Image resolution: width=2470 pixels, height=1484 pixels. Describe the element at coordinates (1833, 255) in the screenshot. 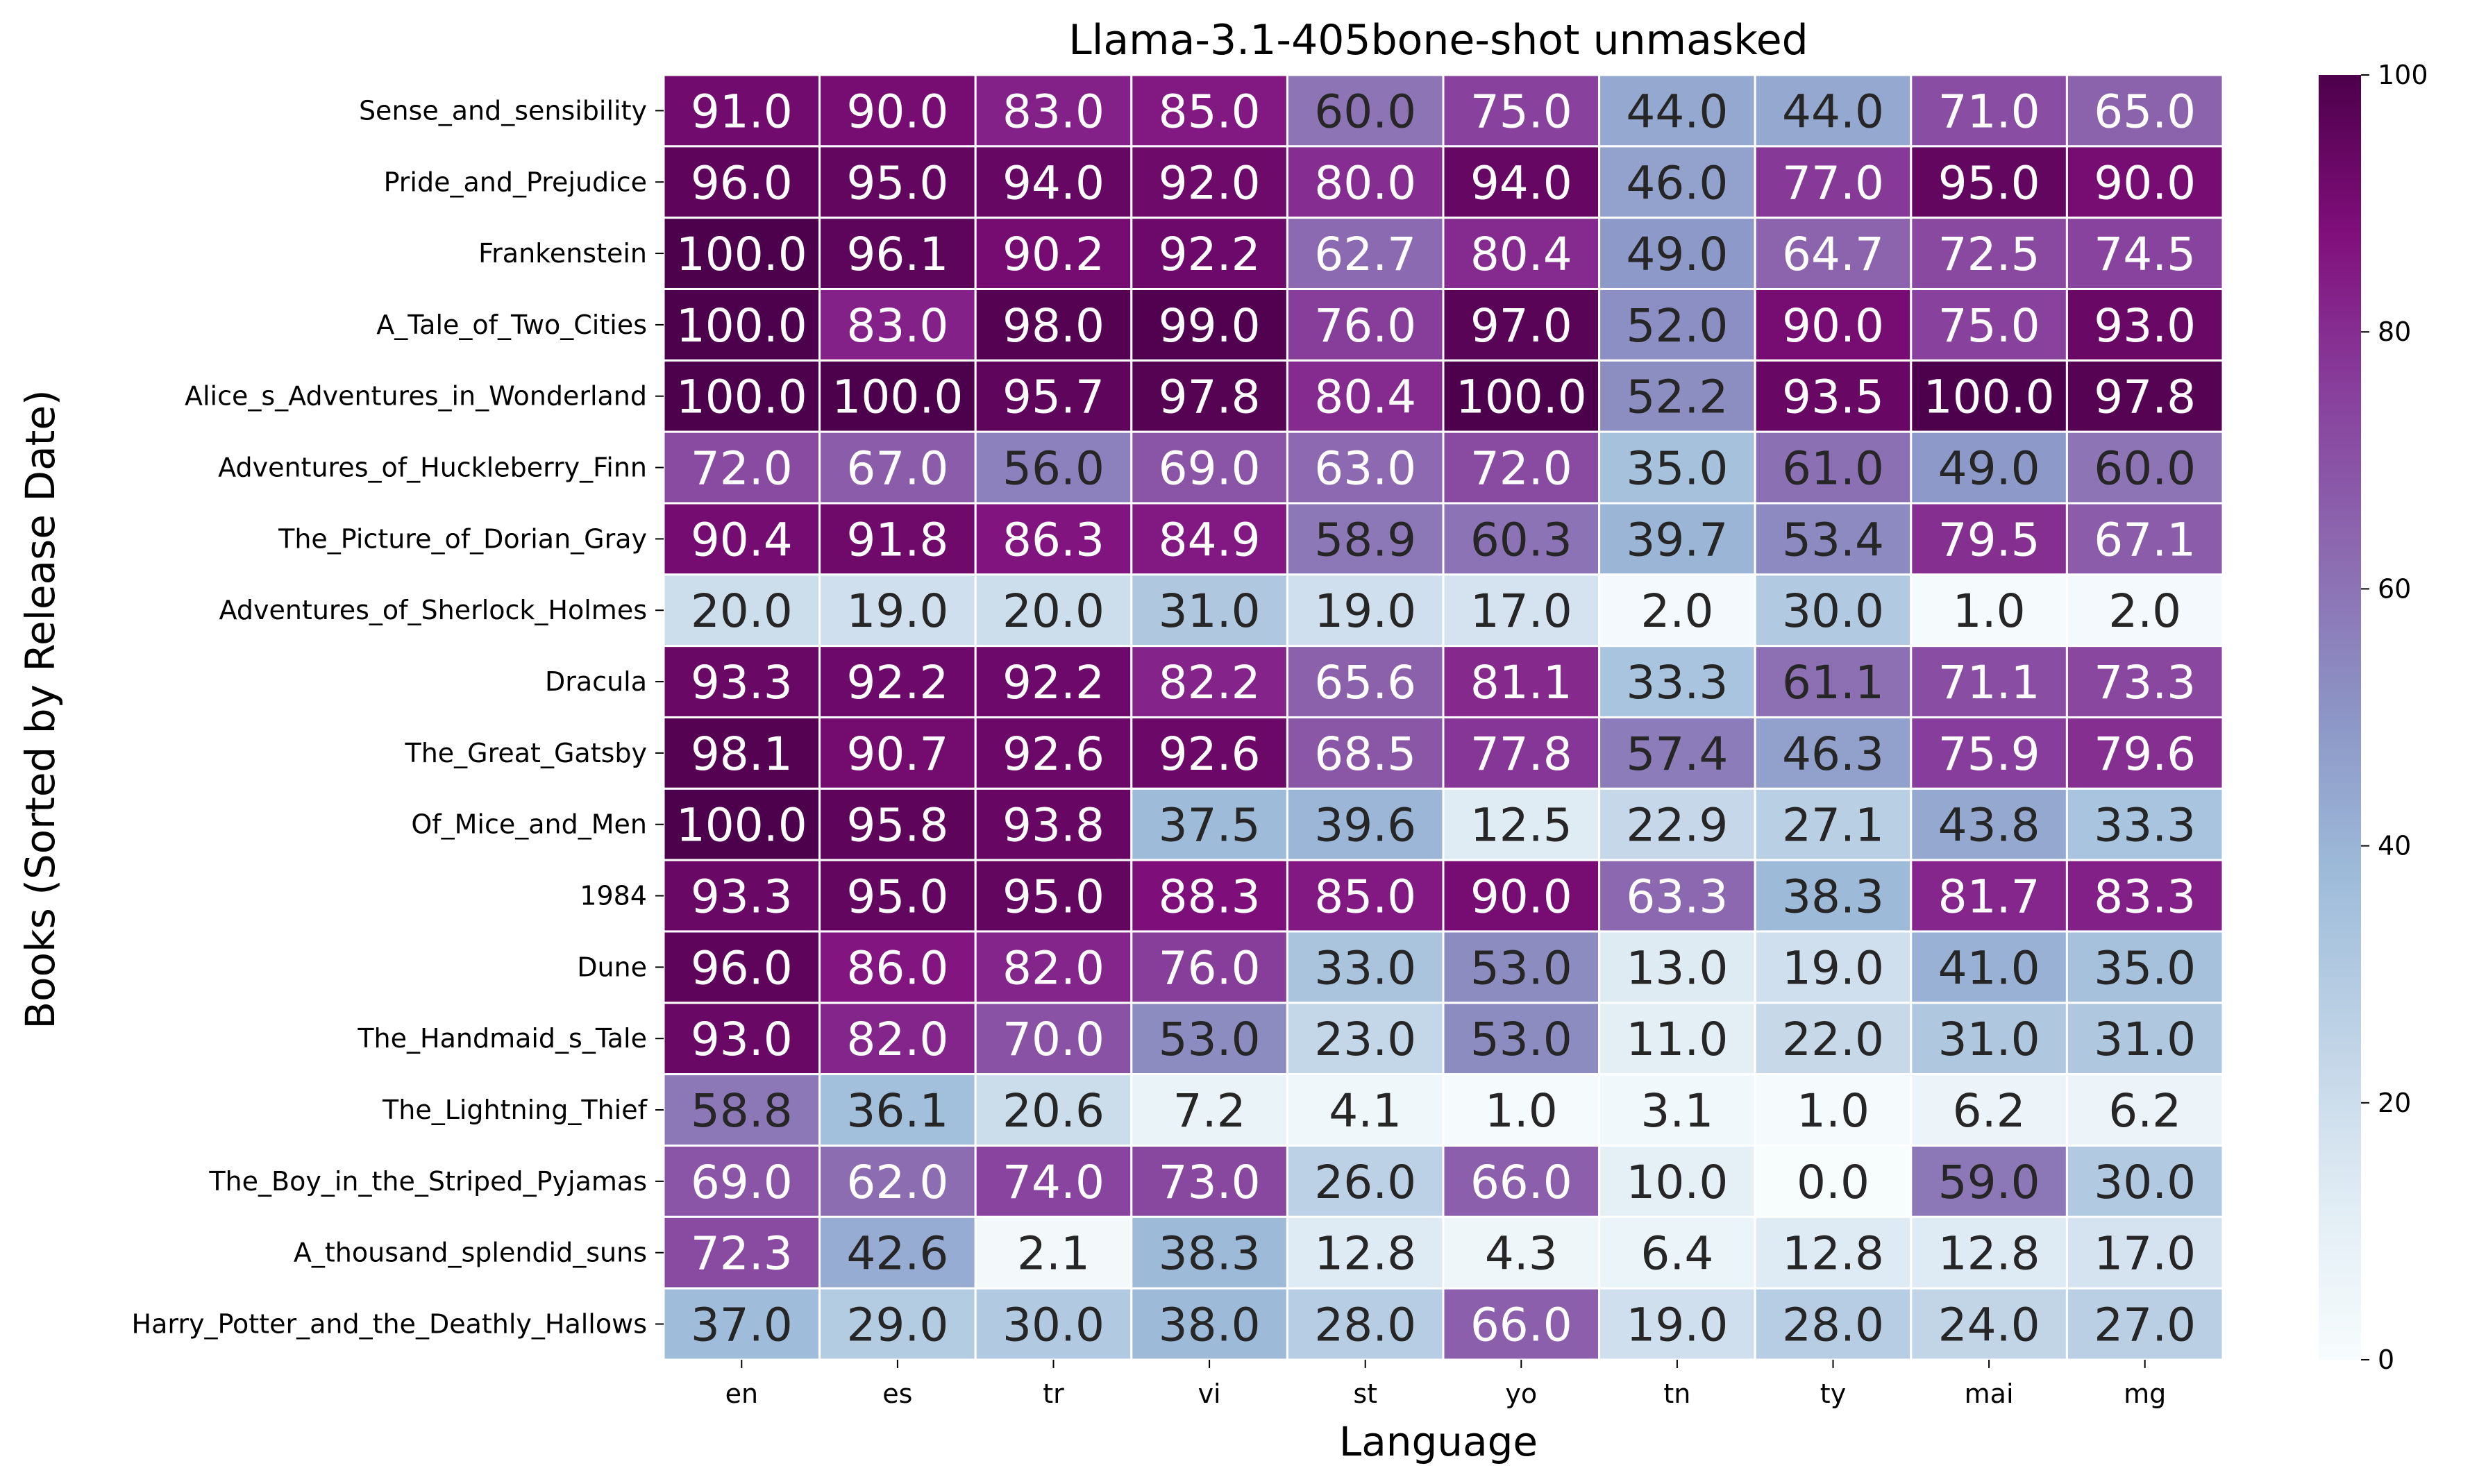

I see `cell-value-label: 64.7` at that location.